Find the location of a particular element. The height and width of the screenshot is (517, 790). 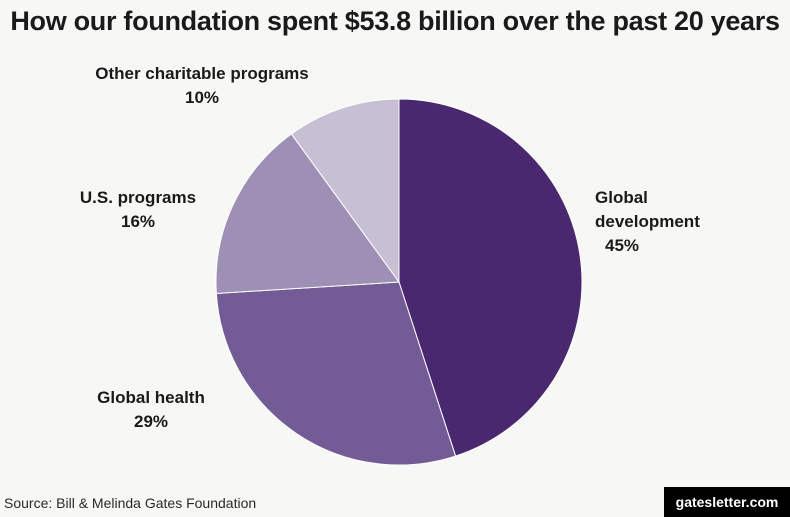

label-global-development: Global development 45% is located at coordinates (647, 222).